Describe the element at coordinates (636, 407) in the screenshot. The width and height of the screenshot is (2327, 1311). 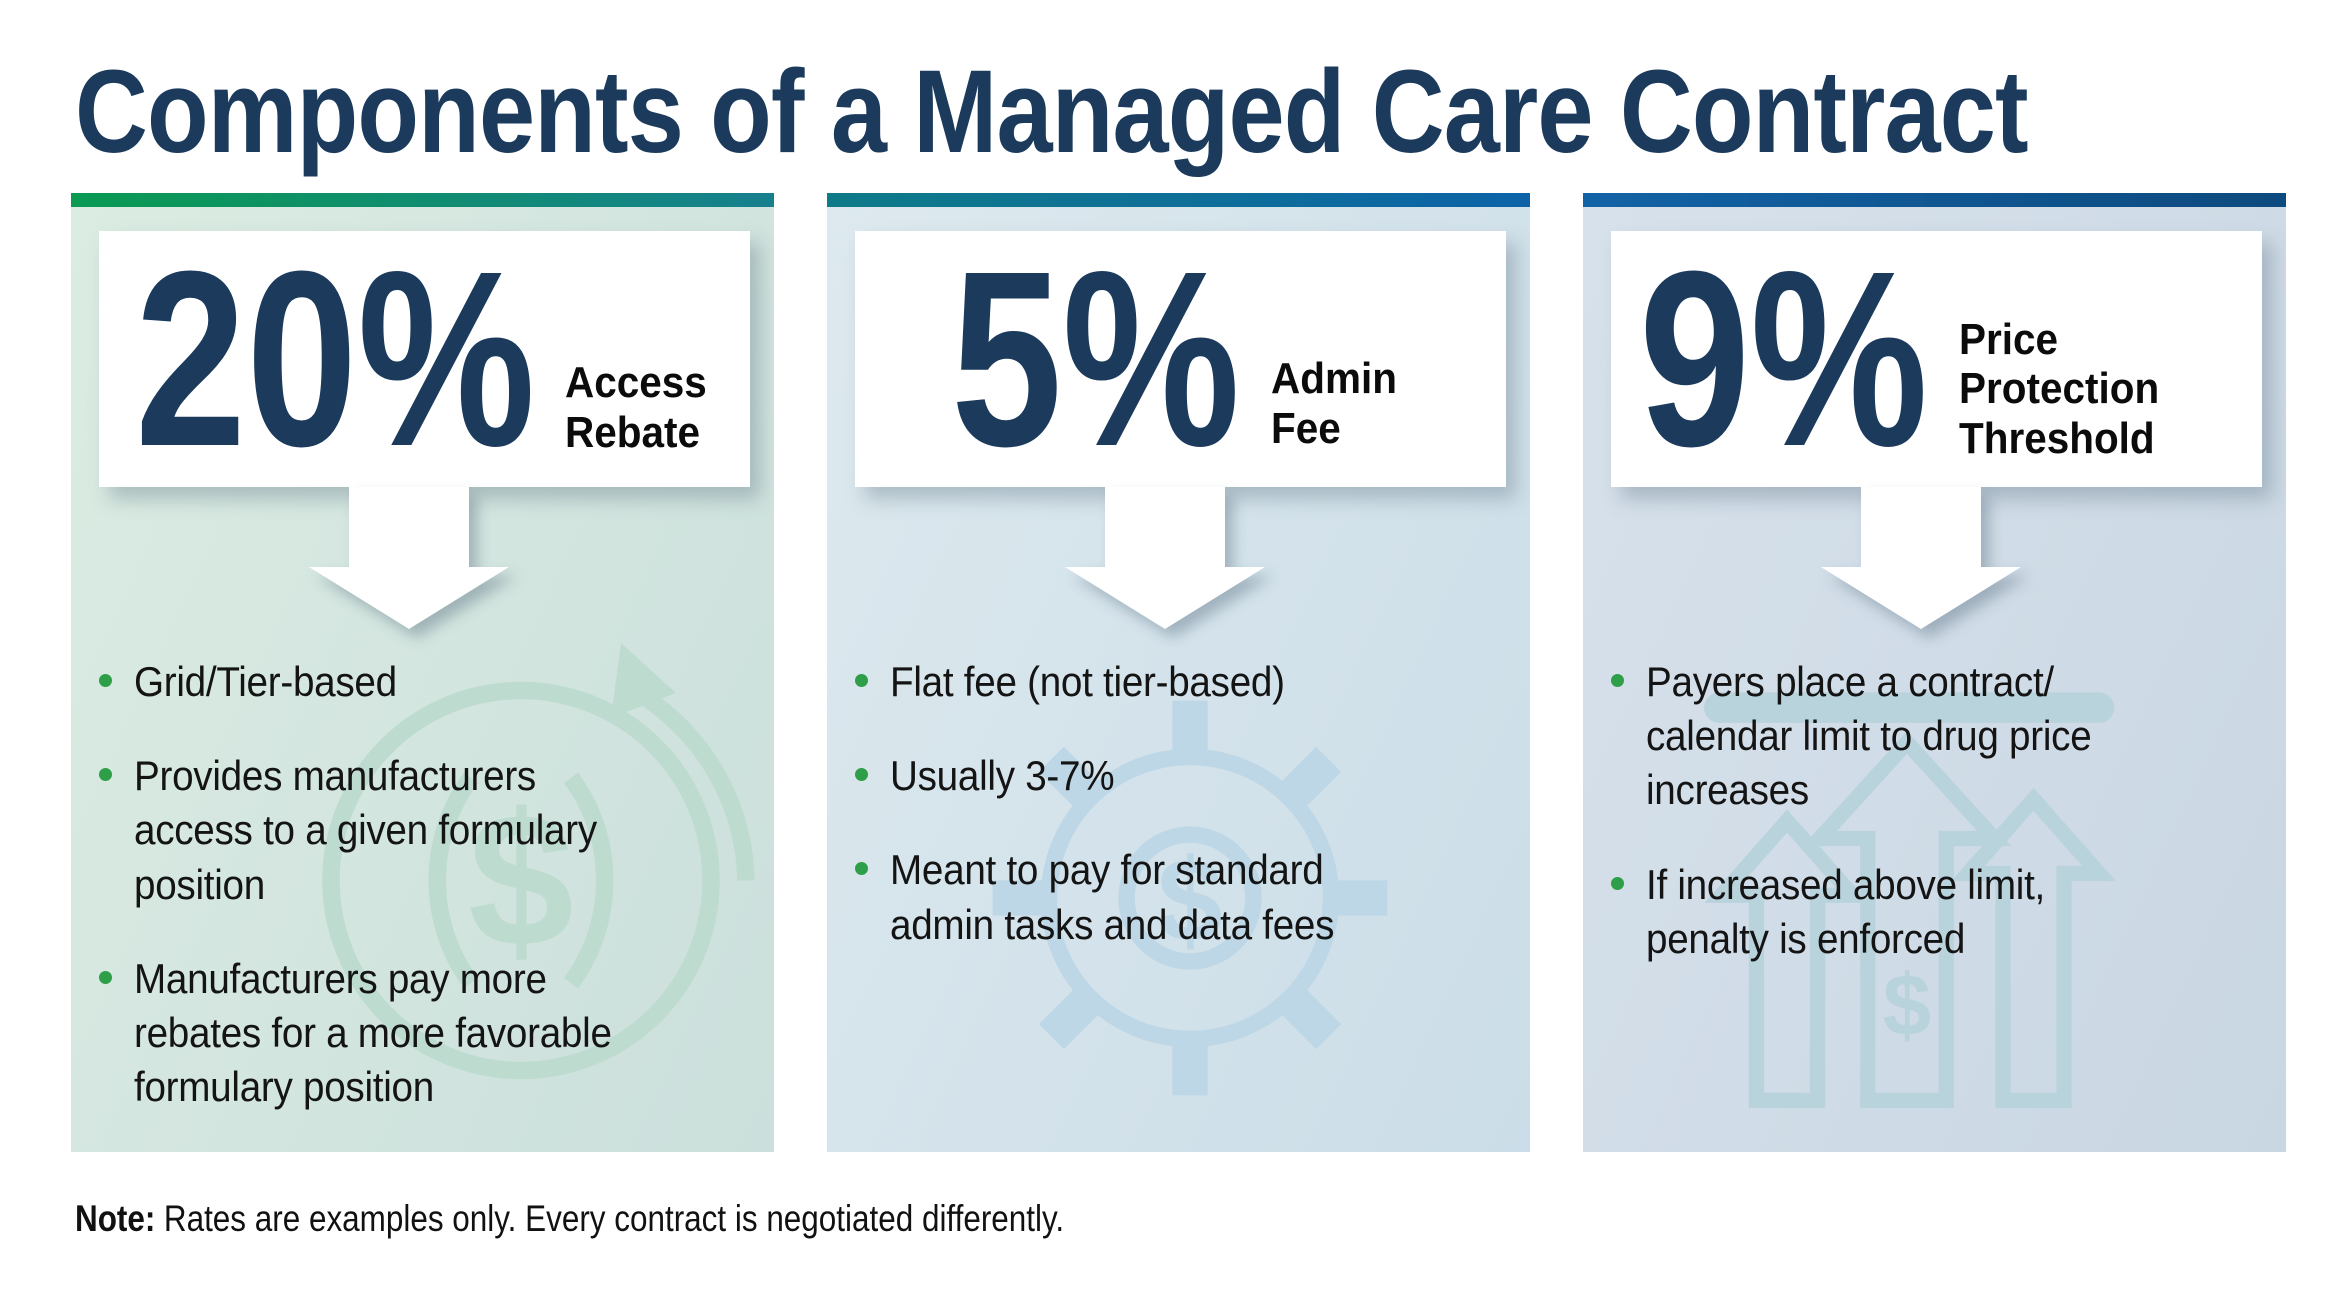
I see `stat-label: Access Rebate` at that location.